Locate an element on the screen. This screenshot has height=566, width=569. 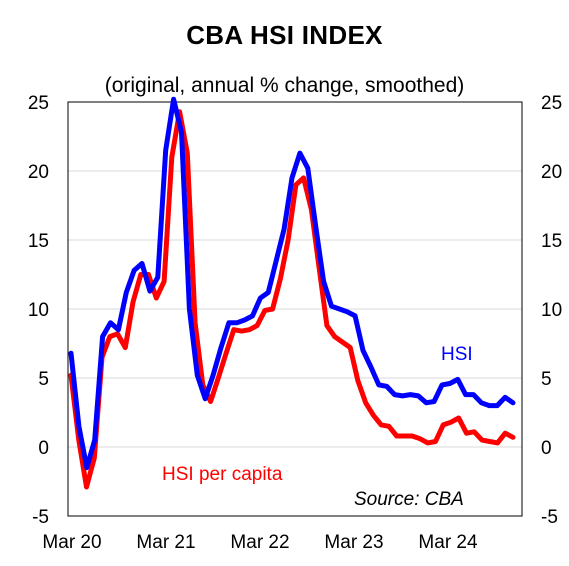
y-tick-label-right: 25 is located at coordinates (551, 103).